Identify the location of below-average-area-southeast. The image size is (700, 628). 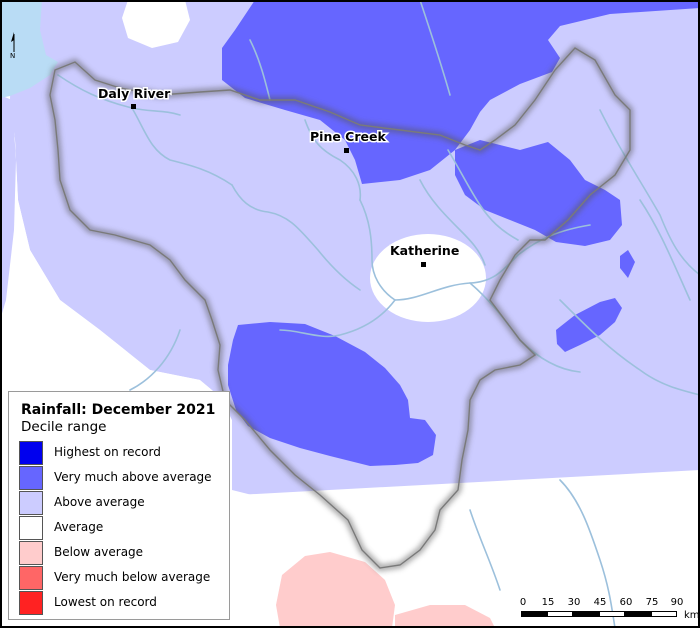
(445, 616).